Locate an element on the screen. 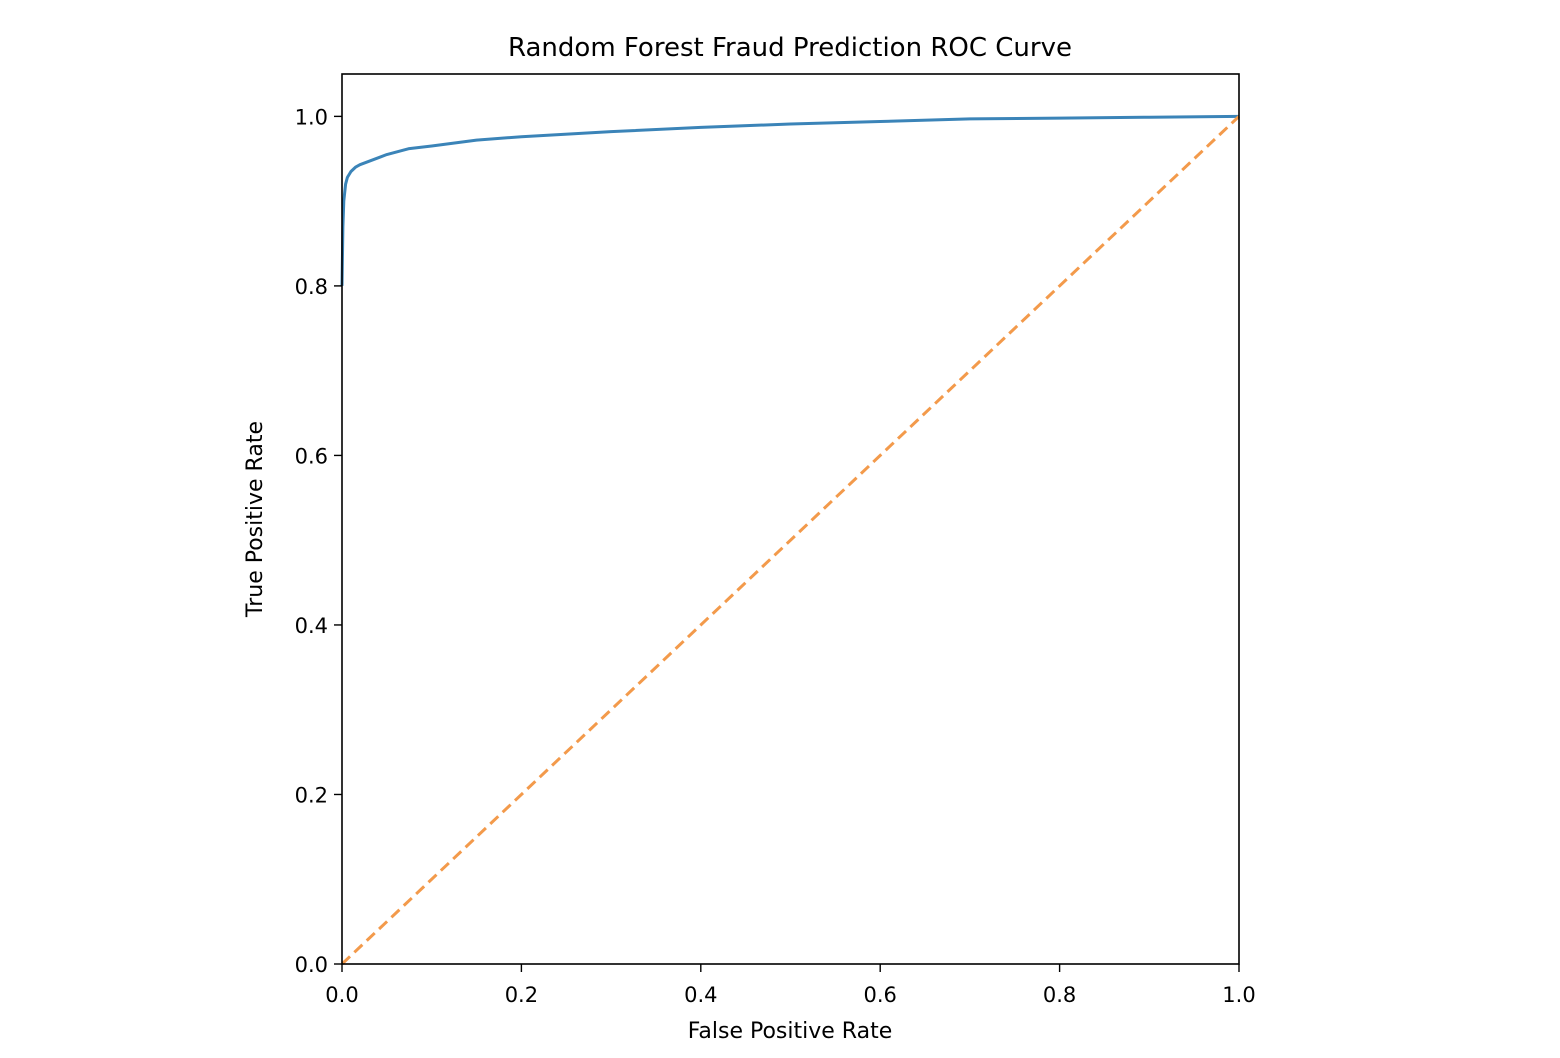 The height and width of the screenshot is (1058, 1560). y-tick-label: 1.0 is located at coordinates (311, 117).